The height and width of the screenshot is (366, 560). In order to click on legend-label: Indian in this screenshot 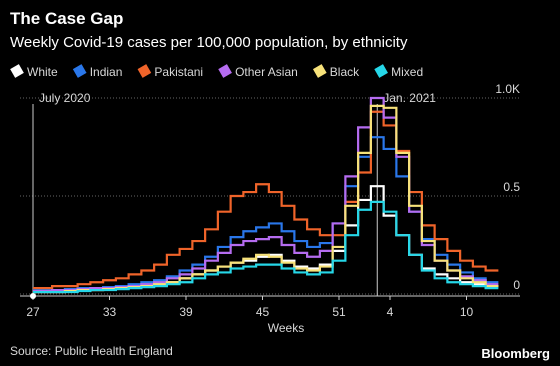, I will do `click(106, 72)`.